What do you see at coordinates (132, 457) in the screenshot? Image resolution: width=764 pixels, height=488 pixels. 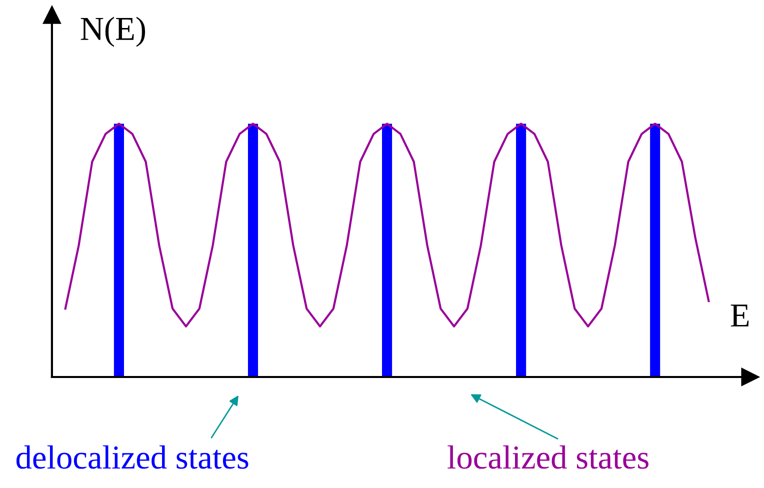 I see `text: delocalized states` at bounding box center [132, 457].